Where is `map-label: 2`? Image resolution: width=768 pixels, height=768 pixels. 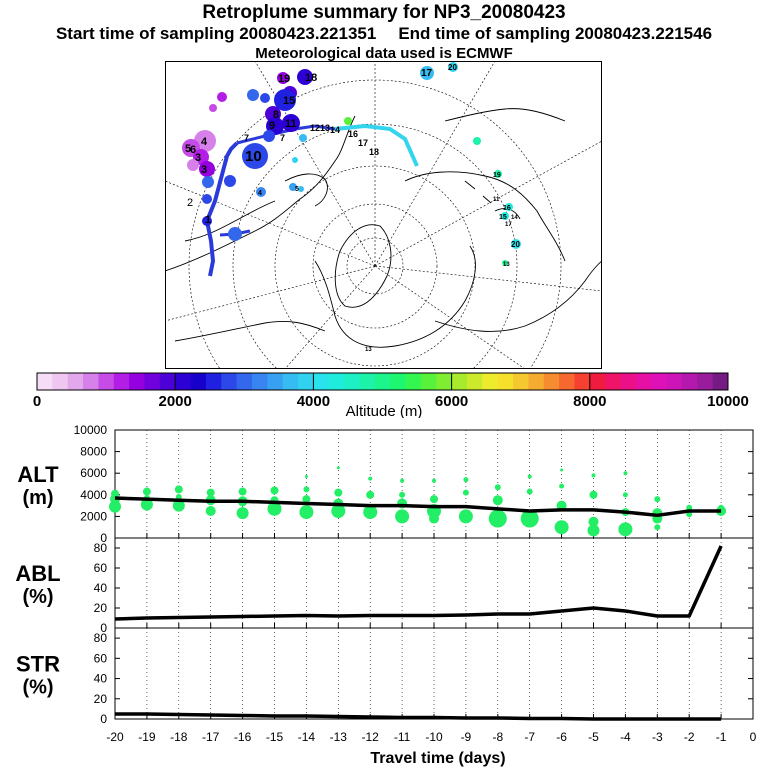 map-label: 2 is located at coordinates (190, 203).